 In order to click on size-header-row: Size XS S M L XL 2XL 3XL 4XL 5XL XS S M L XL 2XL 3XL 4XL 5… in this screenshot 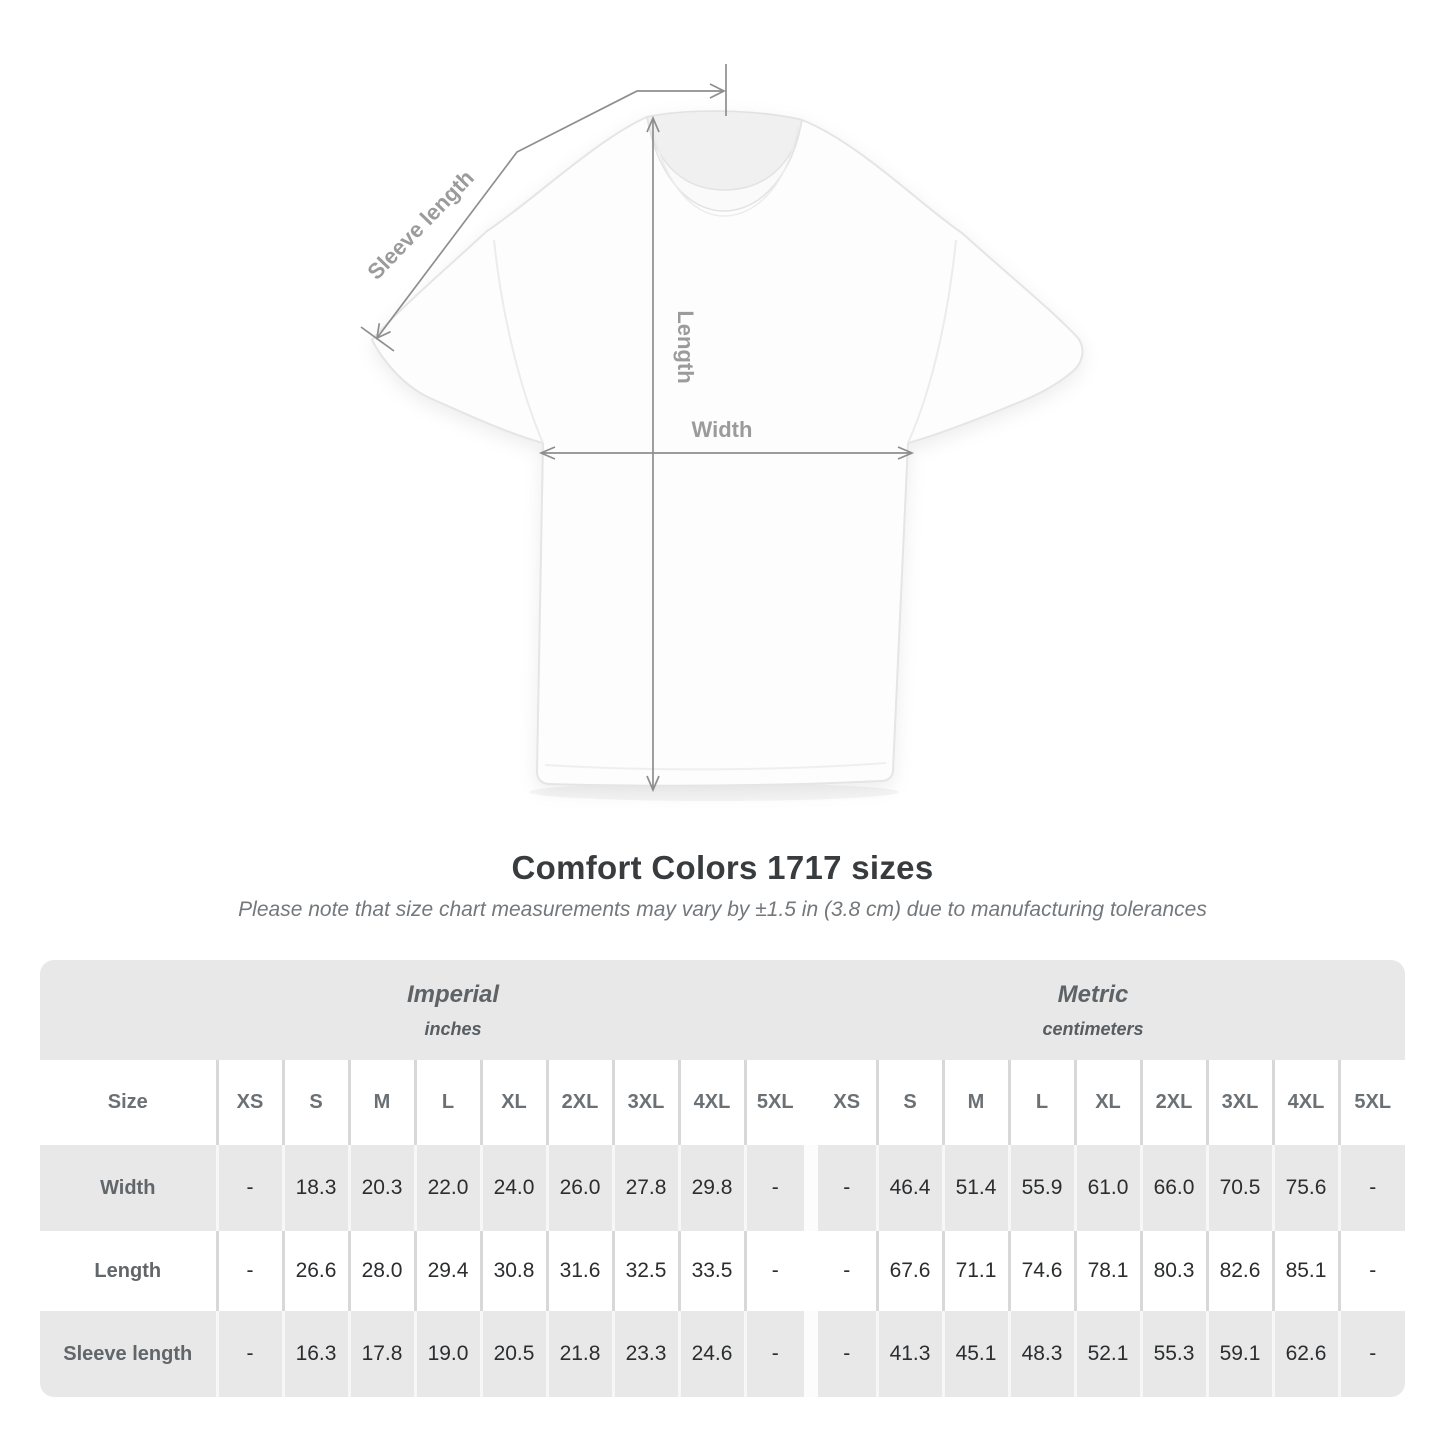, I will do `click(722, 1102)`.